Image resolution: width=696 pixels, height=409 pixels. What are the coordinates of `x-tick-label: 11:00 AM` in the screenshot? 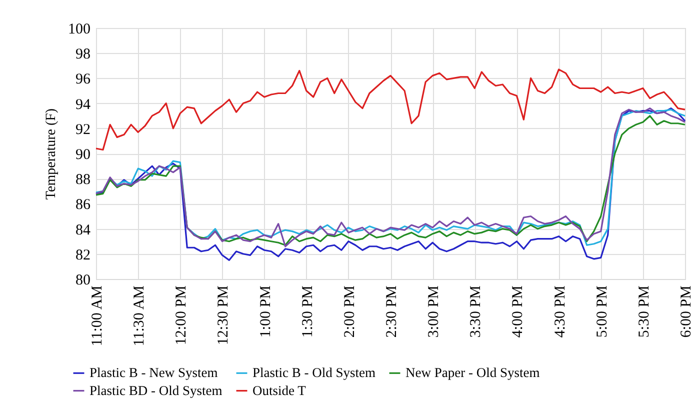 It's located at (98, 316).